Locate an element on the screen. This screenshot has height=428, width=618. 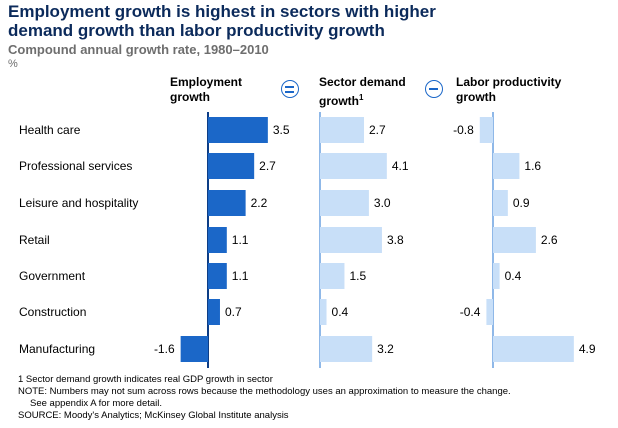
equals-icon is located at coordinates (290, 89).